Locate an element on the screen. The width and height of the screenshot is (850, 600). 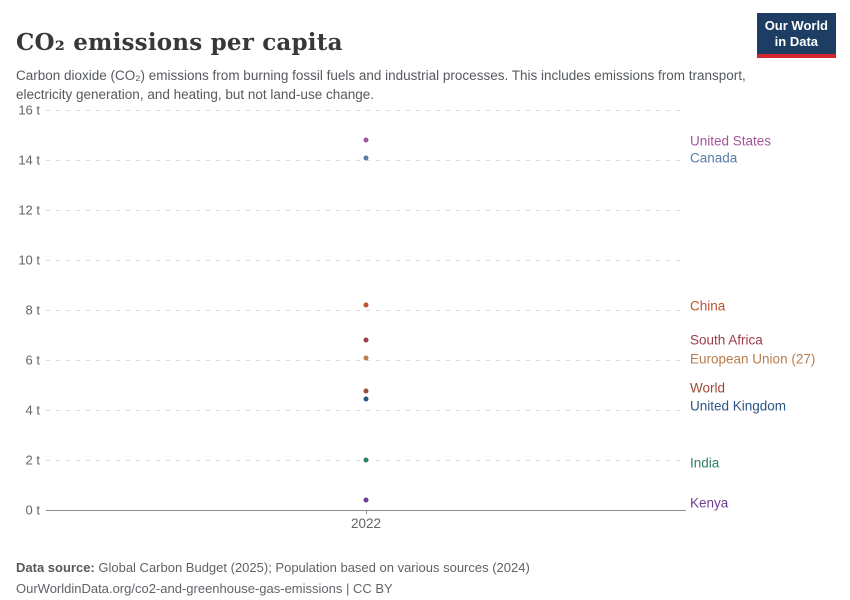
y-axis-tick-label: 2 t is located at coordinates (32, 460).